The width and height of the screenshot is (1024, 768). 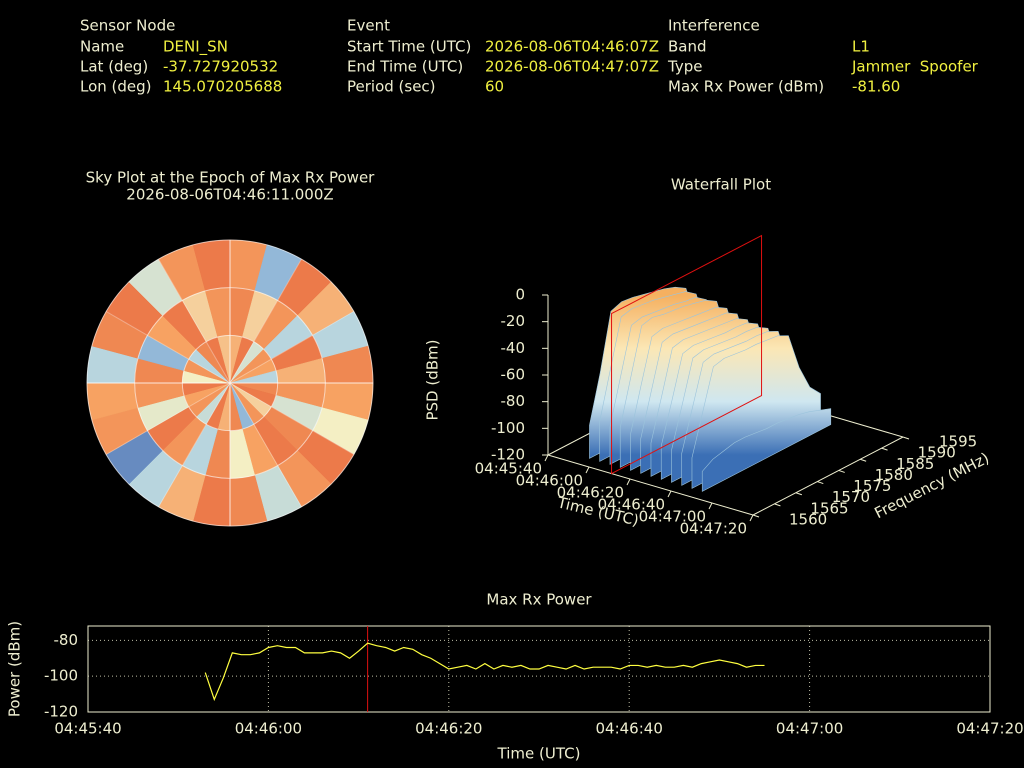 What do you see at coordinates (851, 497) in the screenshot?
I see `y-tick-label: 1570` at bounding box center [851, 497].